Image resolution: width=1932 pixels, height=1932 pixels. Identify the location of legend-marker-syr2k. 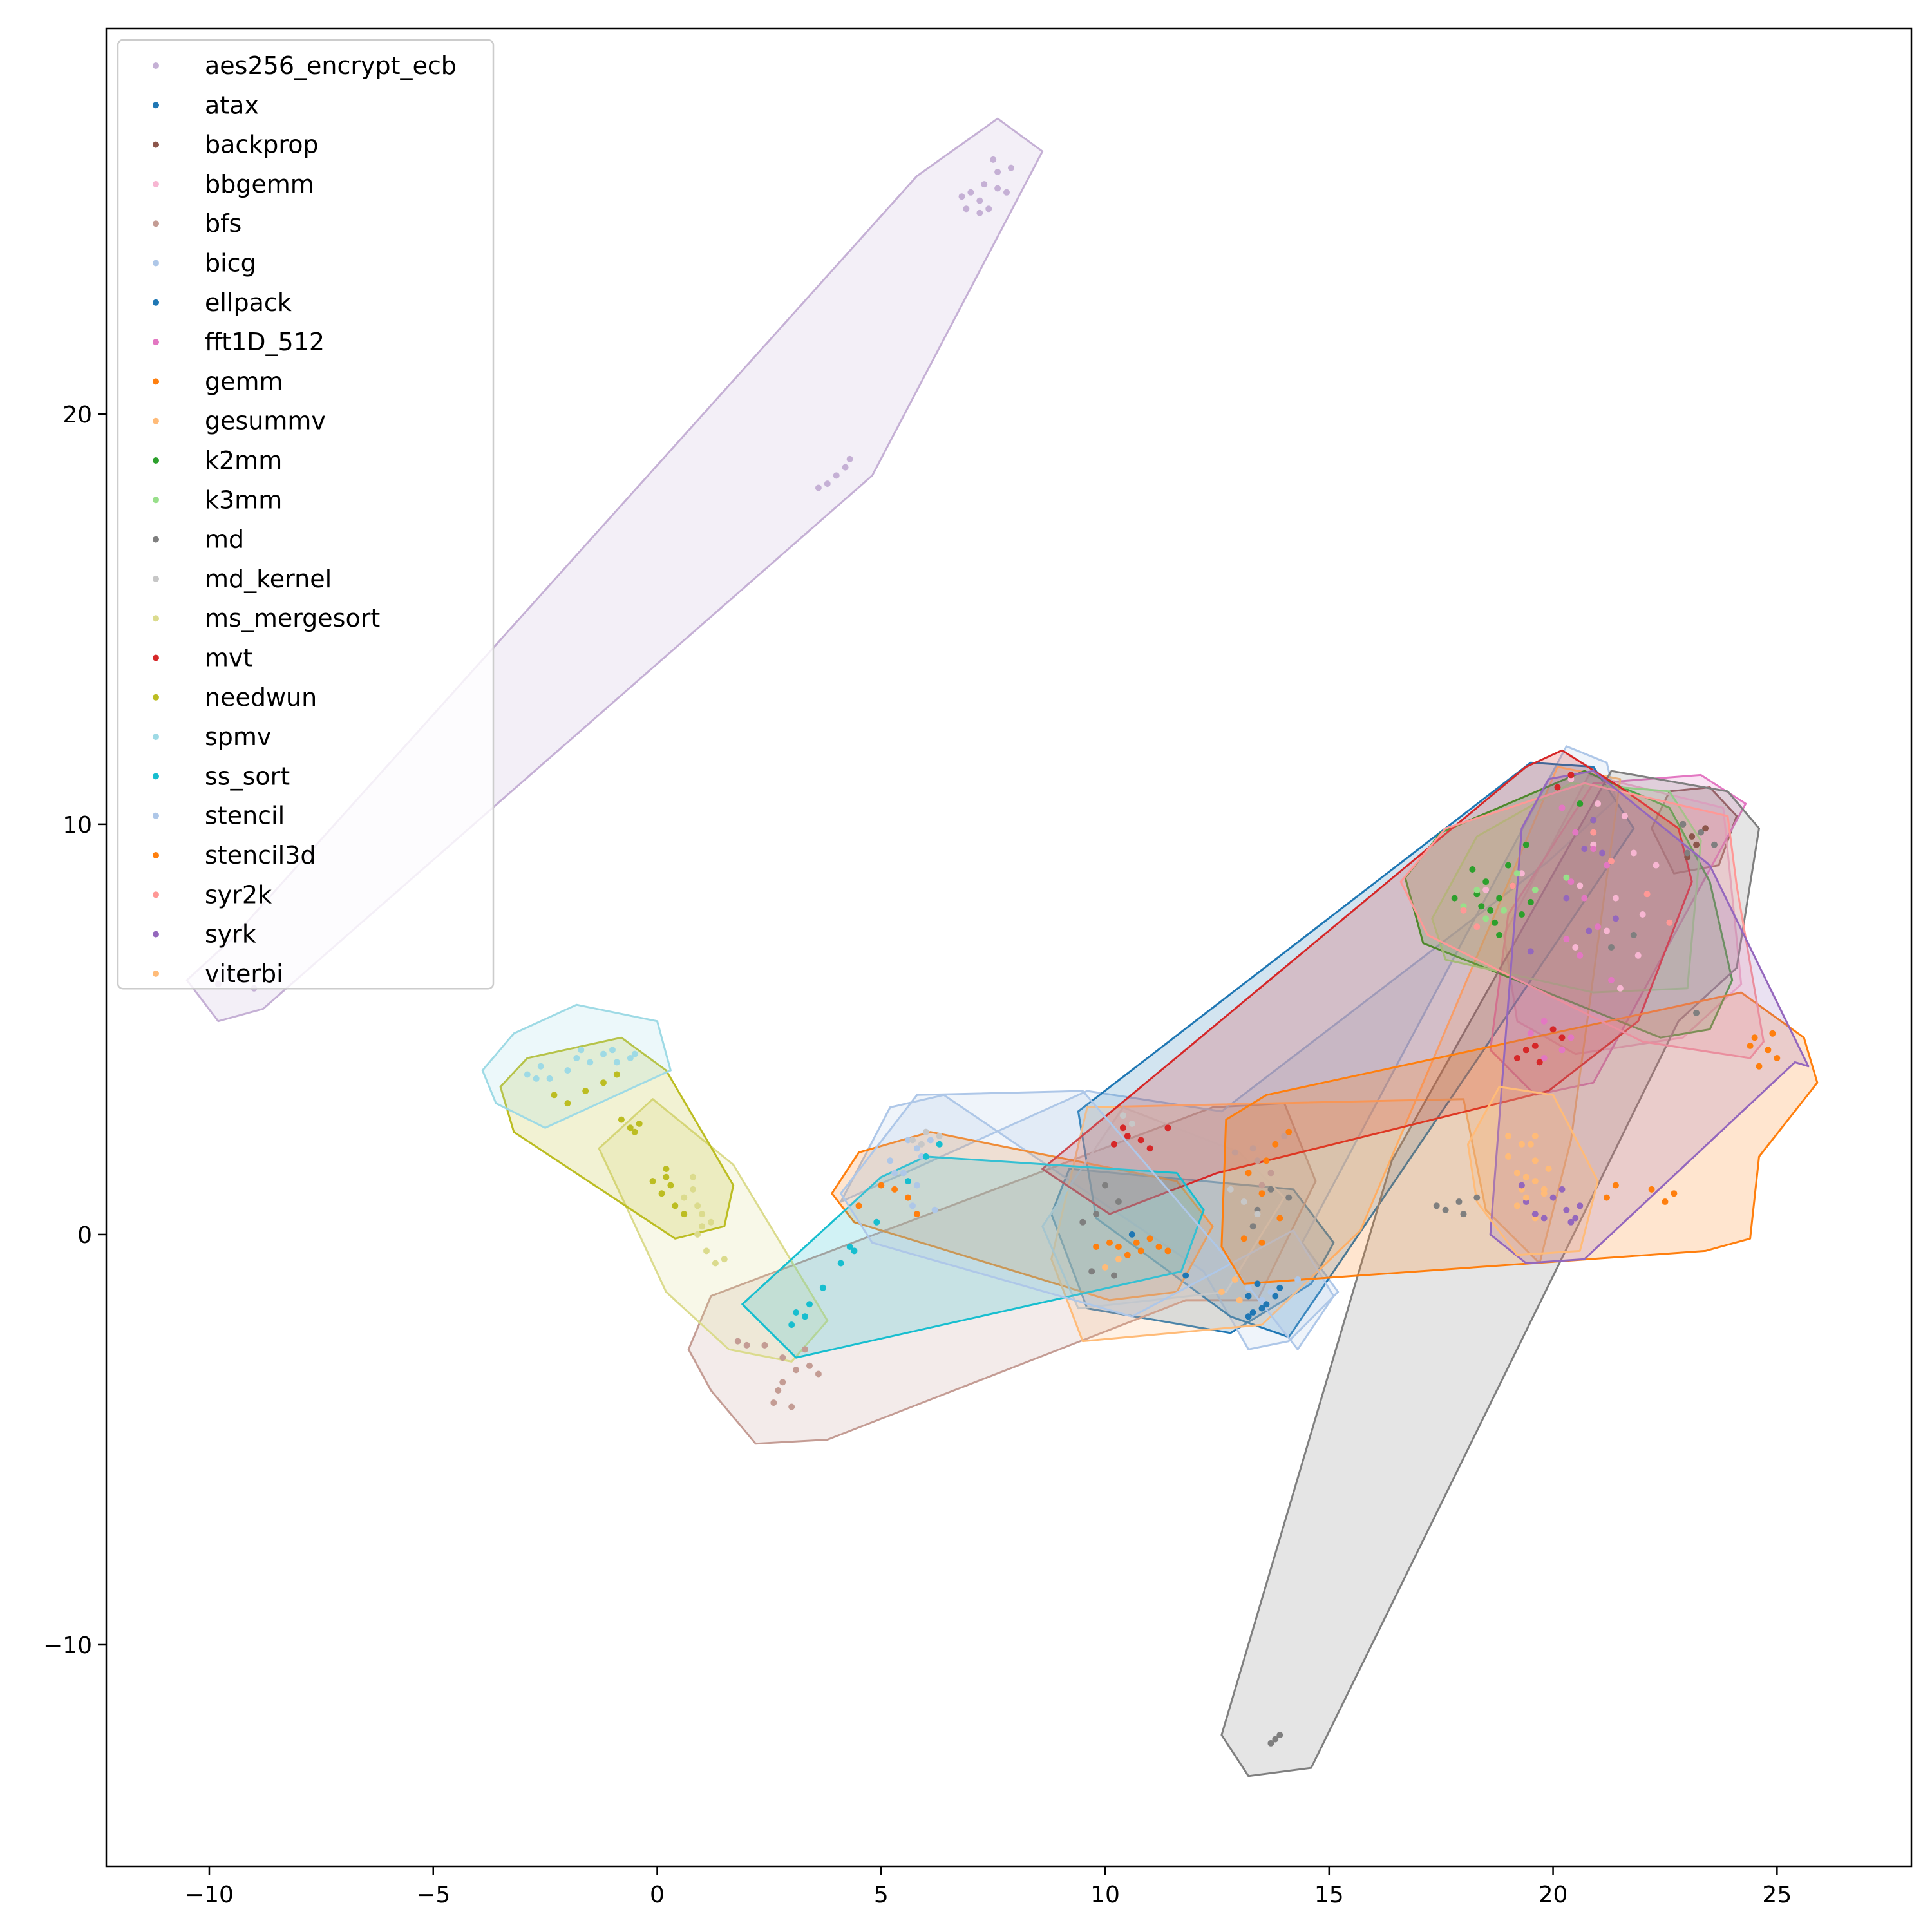
(156, 894).